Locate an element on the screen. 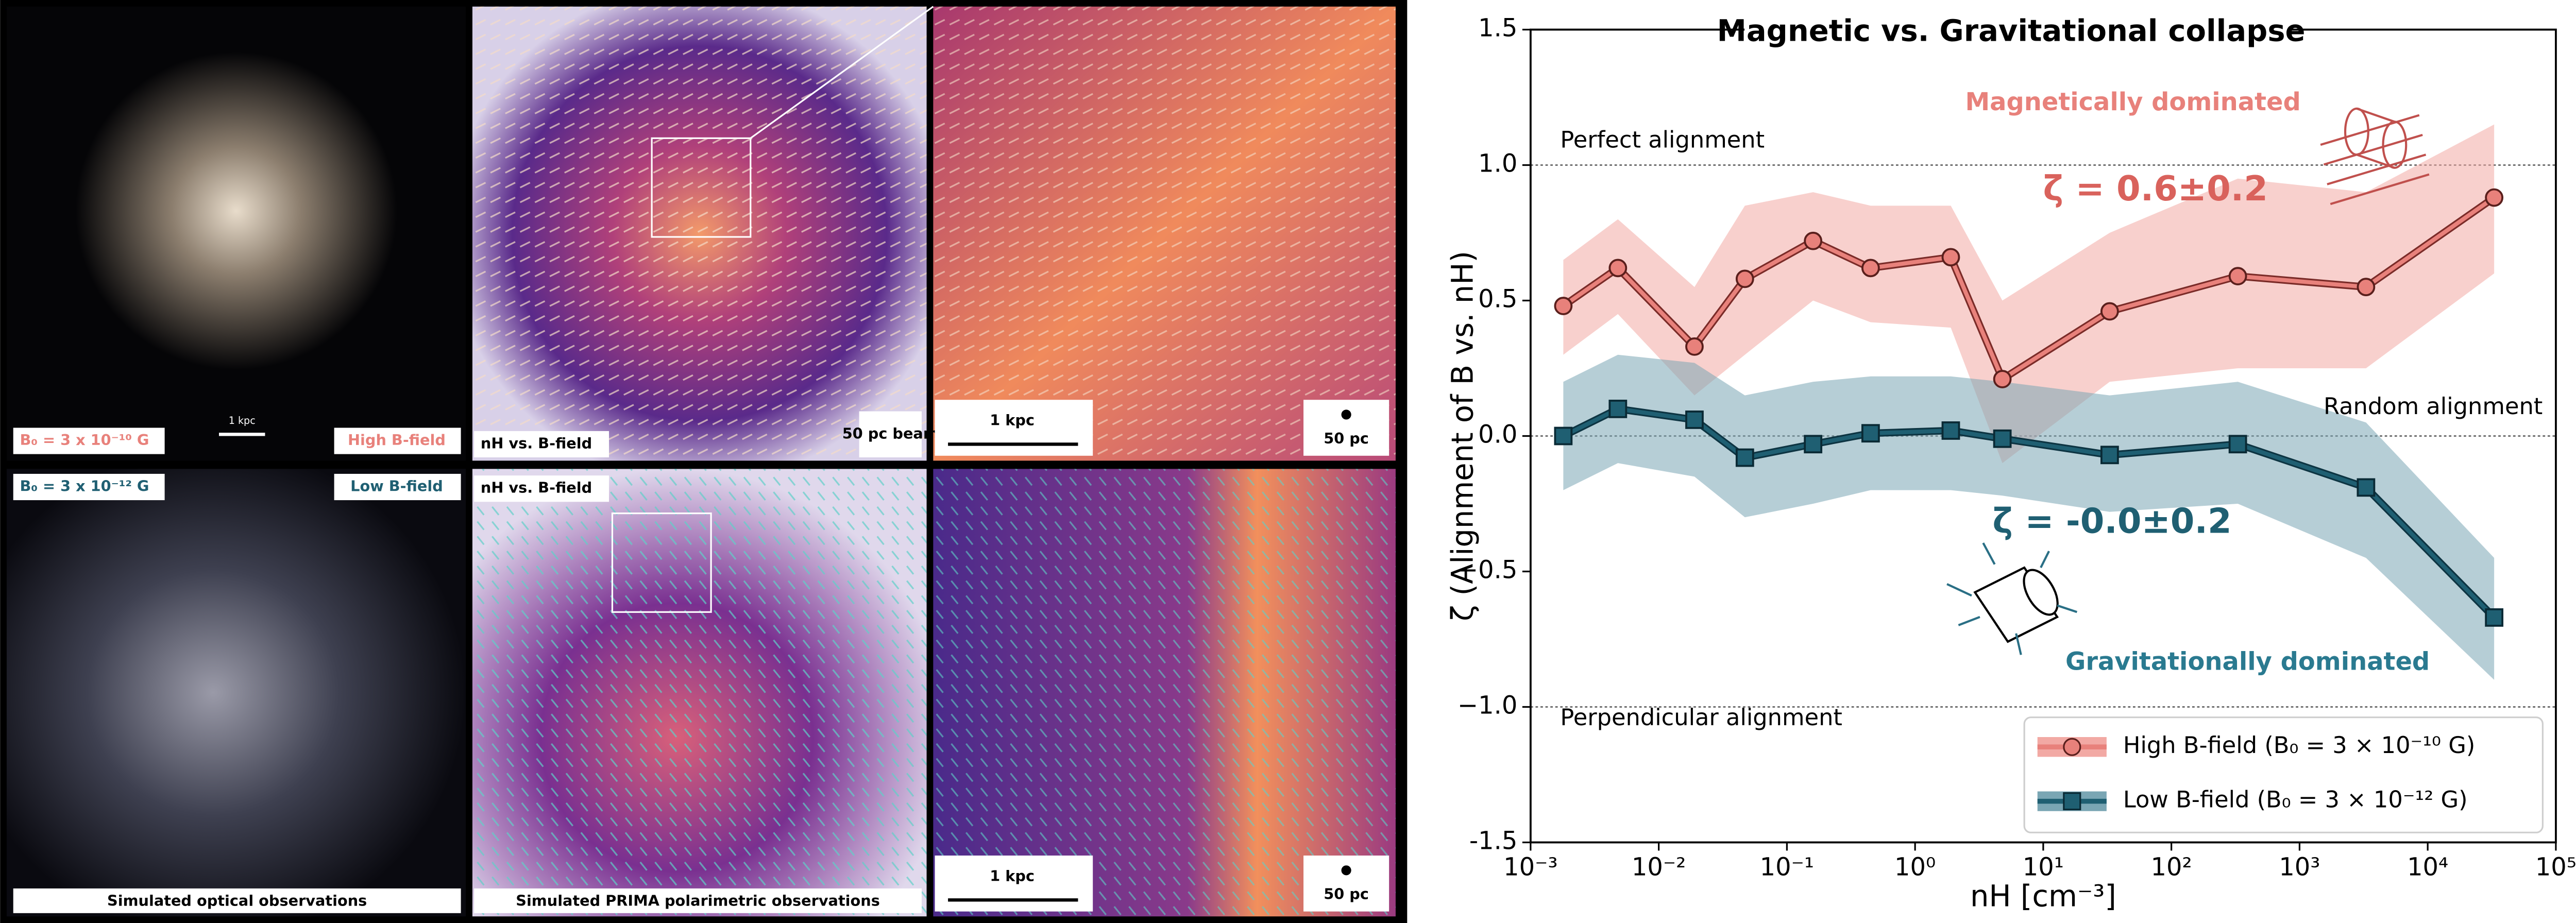 The height and width of the screenshot is (923, 2576). chart-title: Magnetic vs. Gravitational collapse is located at coordinates (2011, 31).